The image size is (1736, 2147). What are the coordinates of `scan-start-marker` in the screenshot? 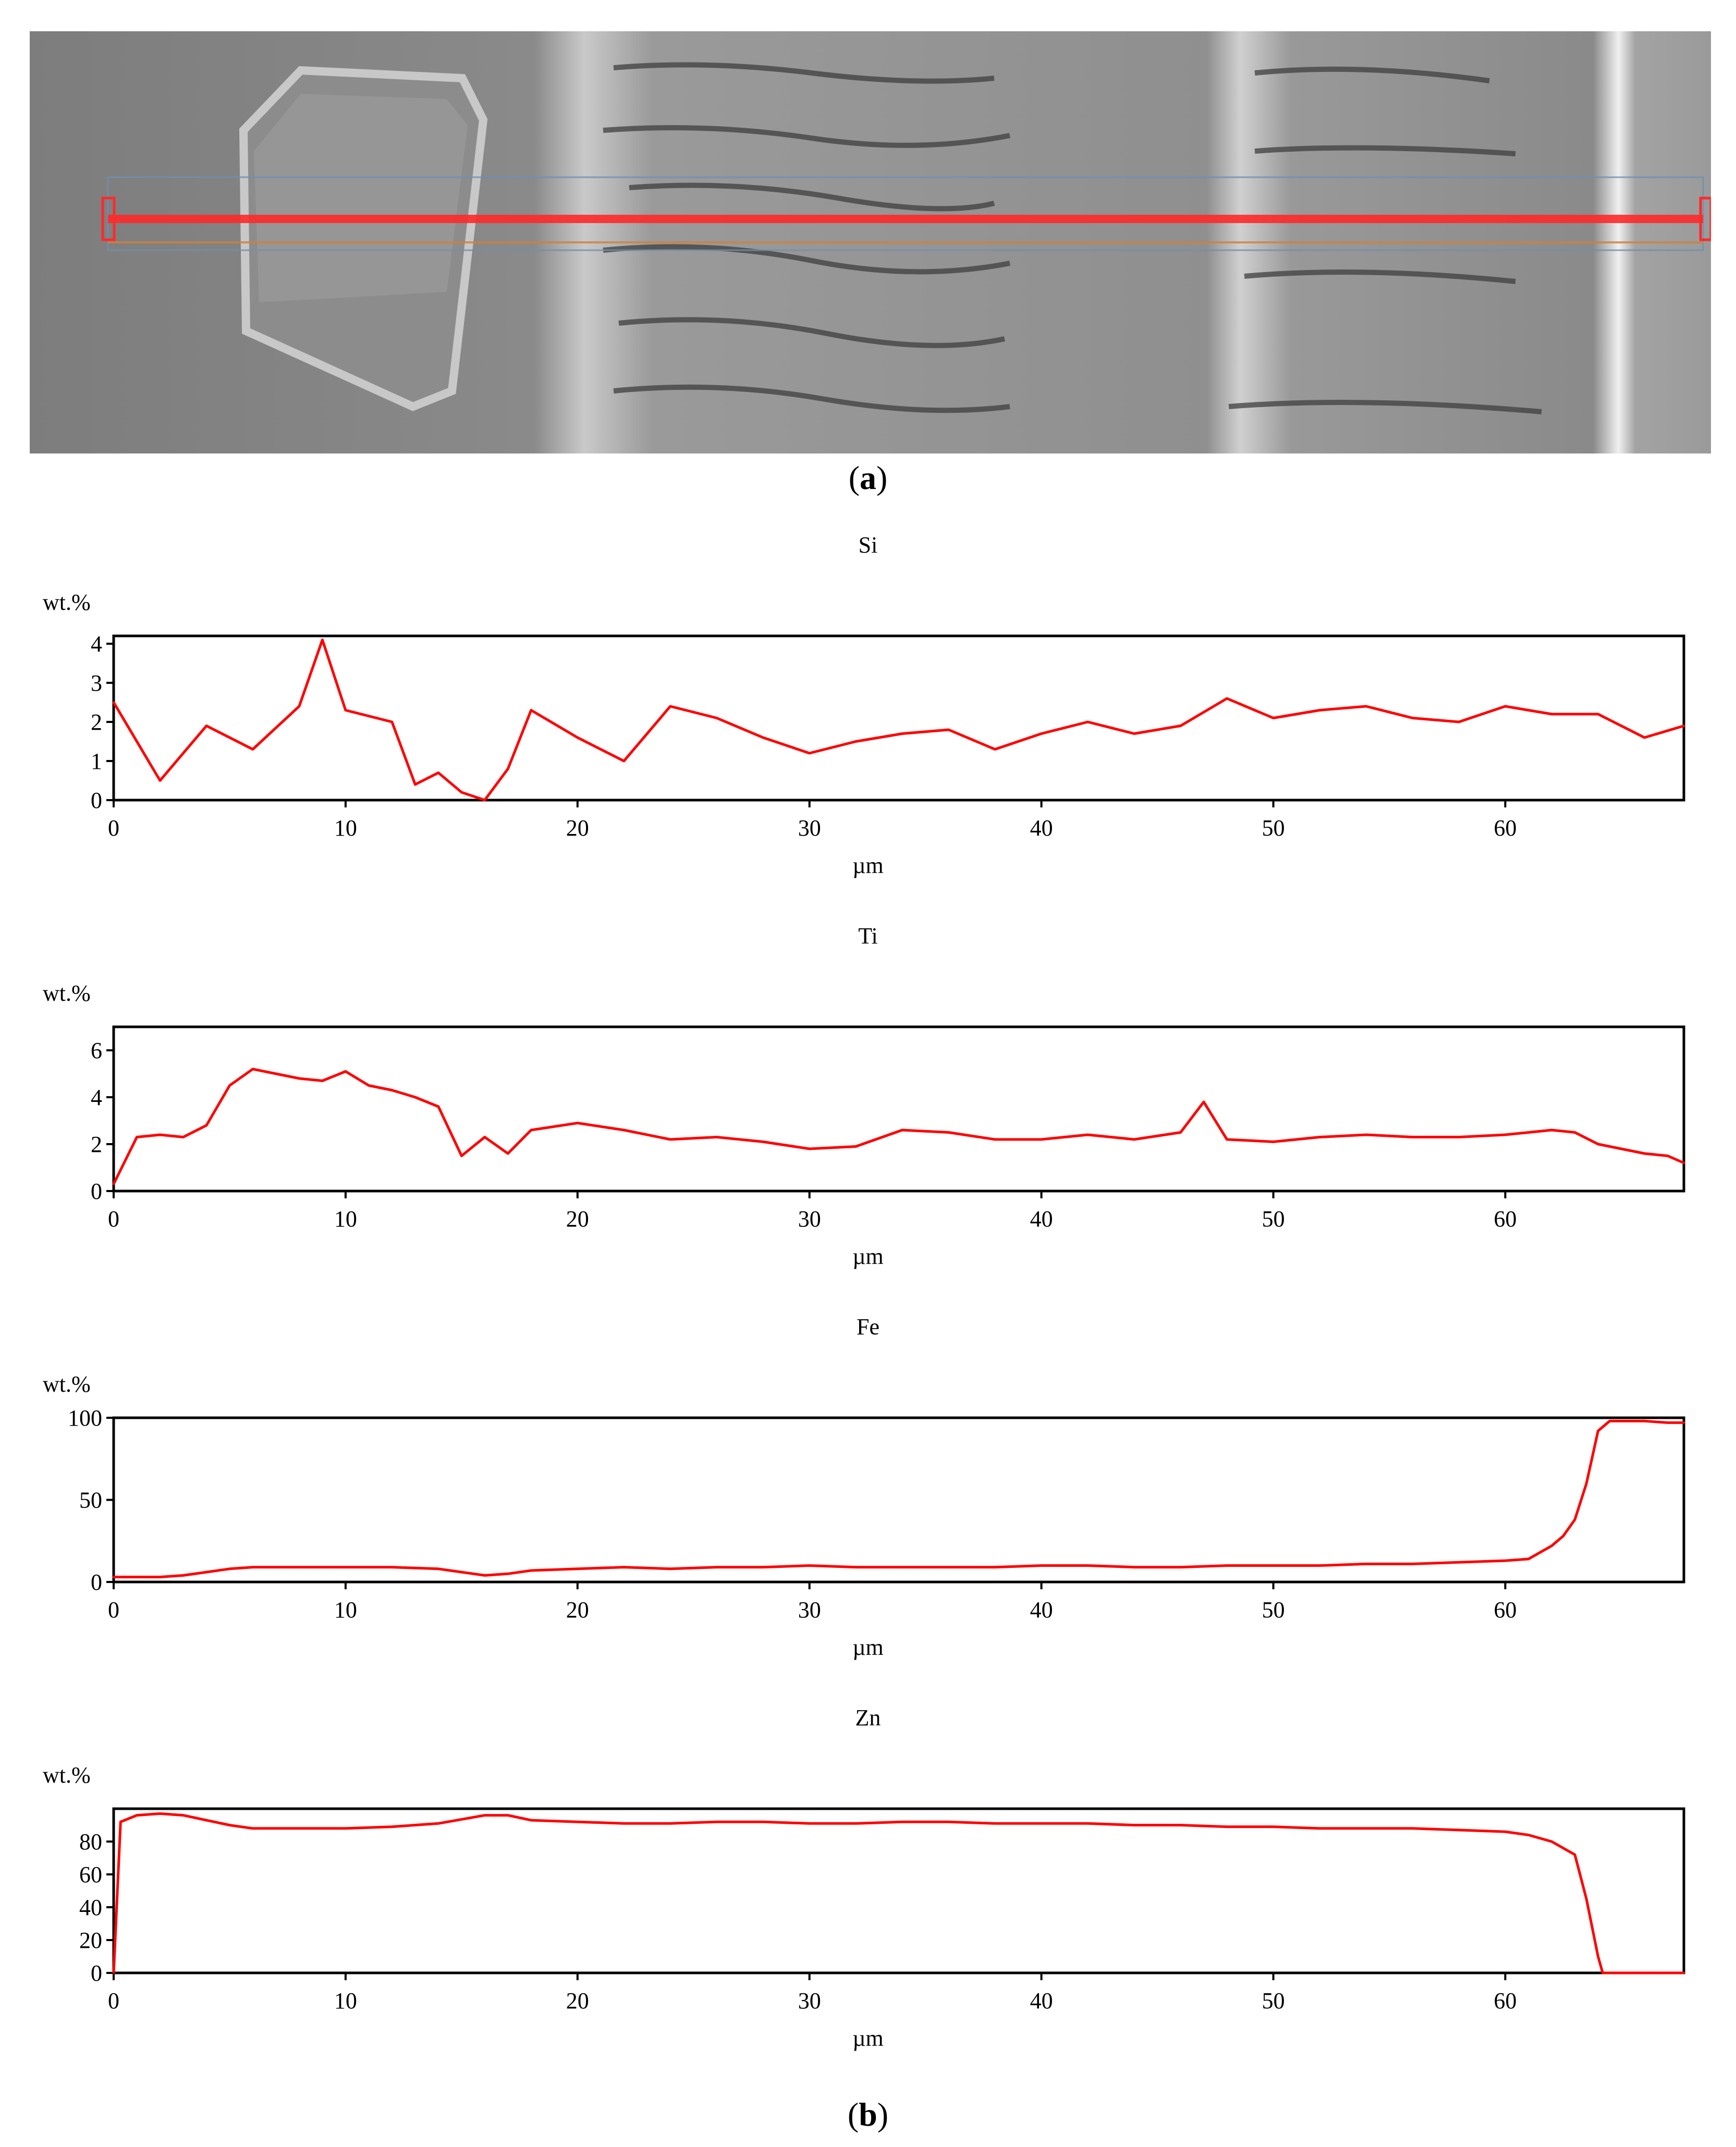 It's located at (109, 219).